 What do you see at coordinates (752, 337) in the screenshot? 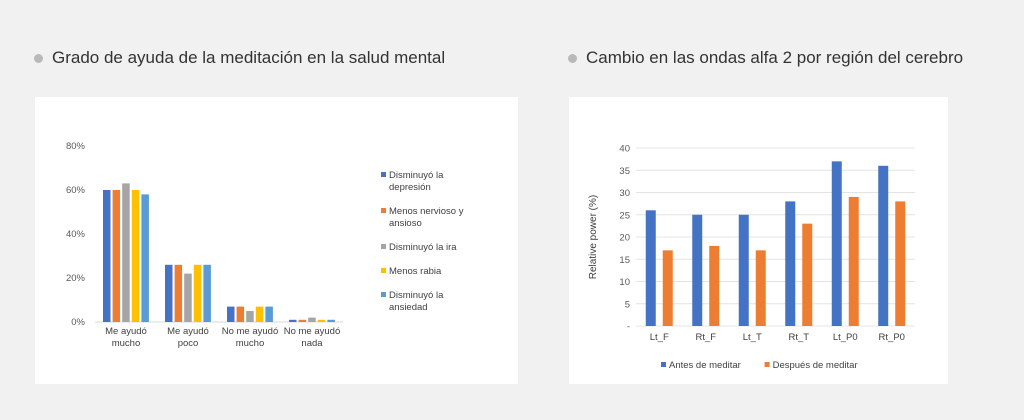
I see `x-tick-label: Lt_T` at bounding box center [752, 337].